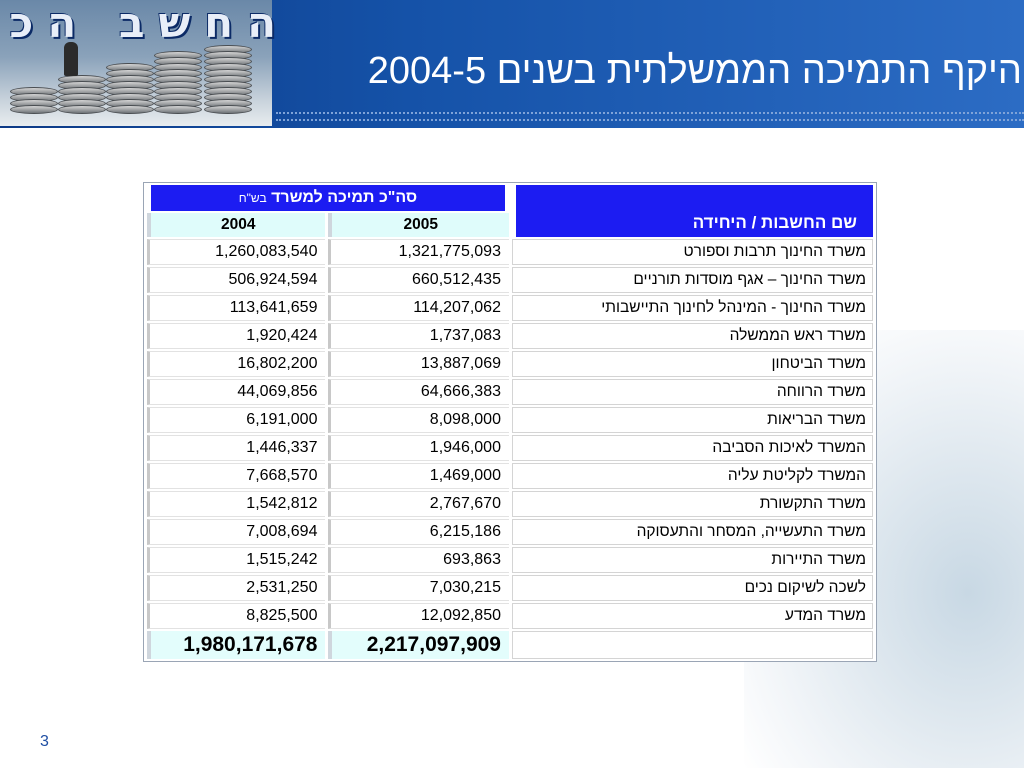 The width and height of the screenshot is (1024, 768). Describe the element at coordinates (236, 448) in the screenshot. I see `value-2004: 1,446,337` at that location.